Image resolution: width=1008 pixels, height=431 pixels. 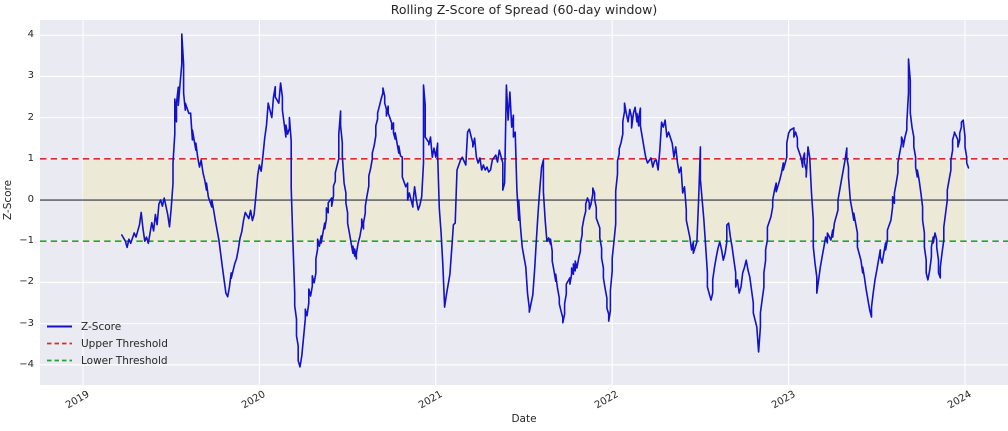 I want to click on legend: Z-Score Upper Threshold Lower Threshold, so click(x=107, y=343).